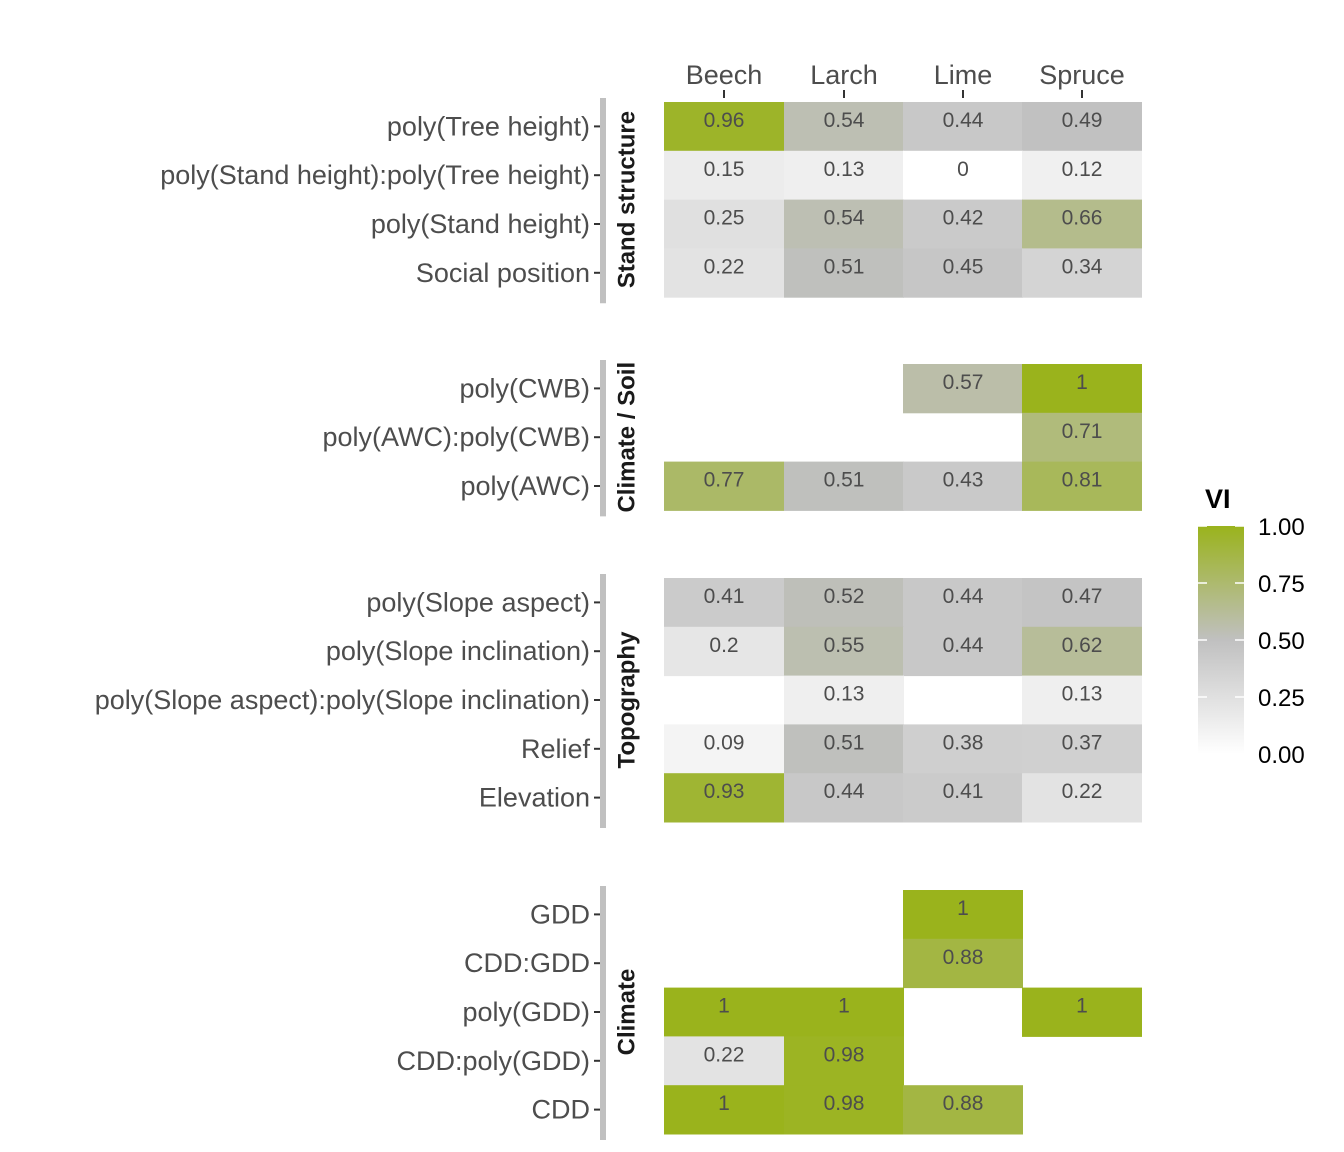  I want to click on row-label-relief: Relief, so click(556, 749).